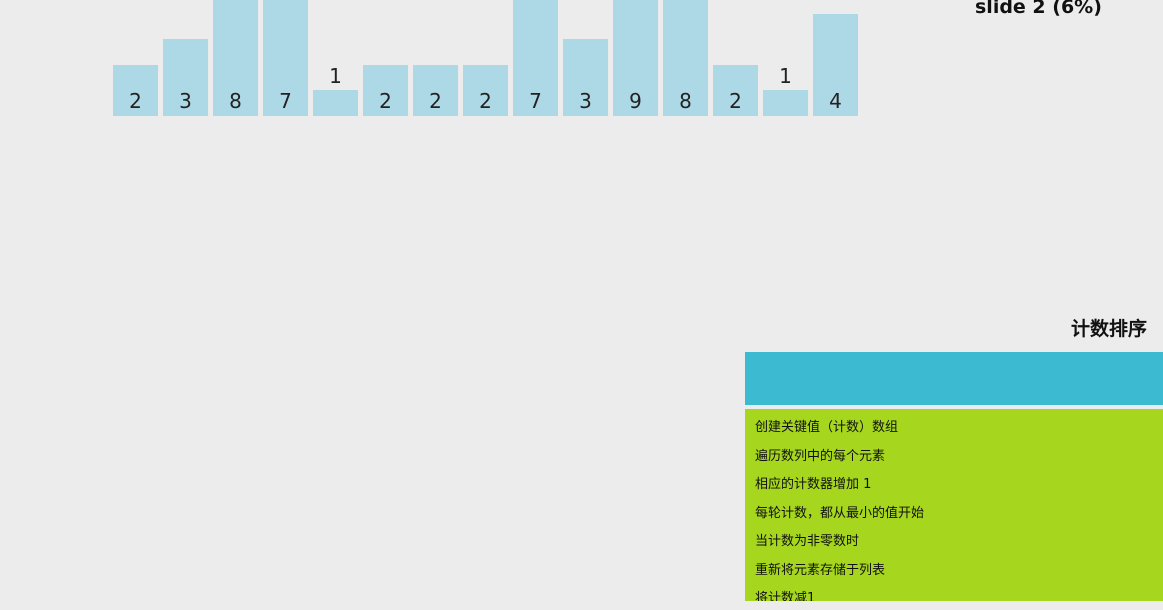  Describe the element at coordinates (835, 101) in the screenshot. I see `bar-value-label: 4` at that location.